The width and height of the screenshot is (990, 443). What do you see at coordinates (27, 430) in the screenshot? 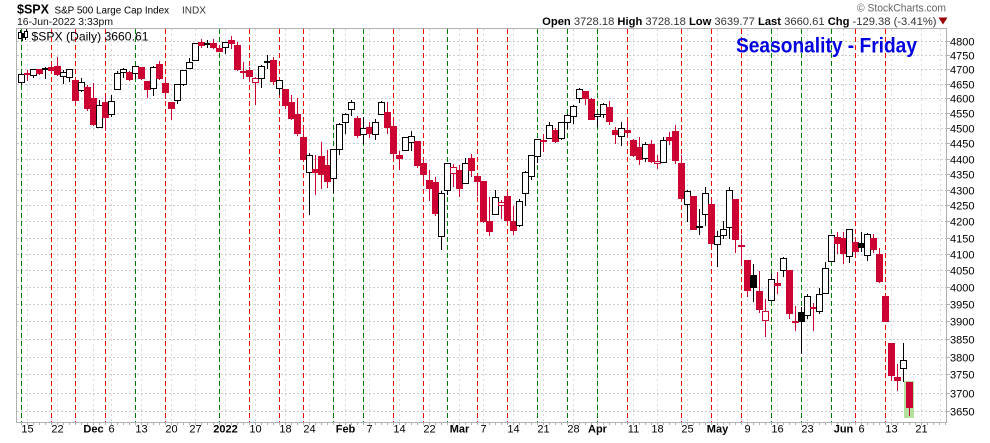
I see `svg-text: 15` at bounding box center [27, 430].